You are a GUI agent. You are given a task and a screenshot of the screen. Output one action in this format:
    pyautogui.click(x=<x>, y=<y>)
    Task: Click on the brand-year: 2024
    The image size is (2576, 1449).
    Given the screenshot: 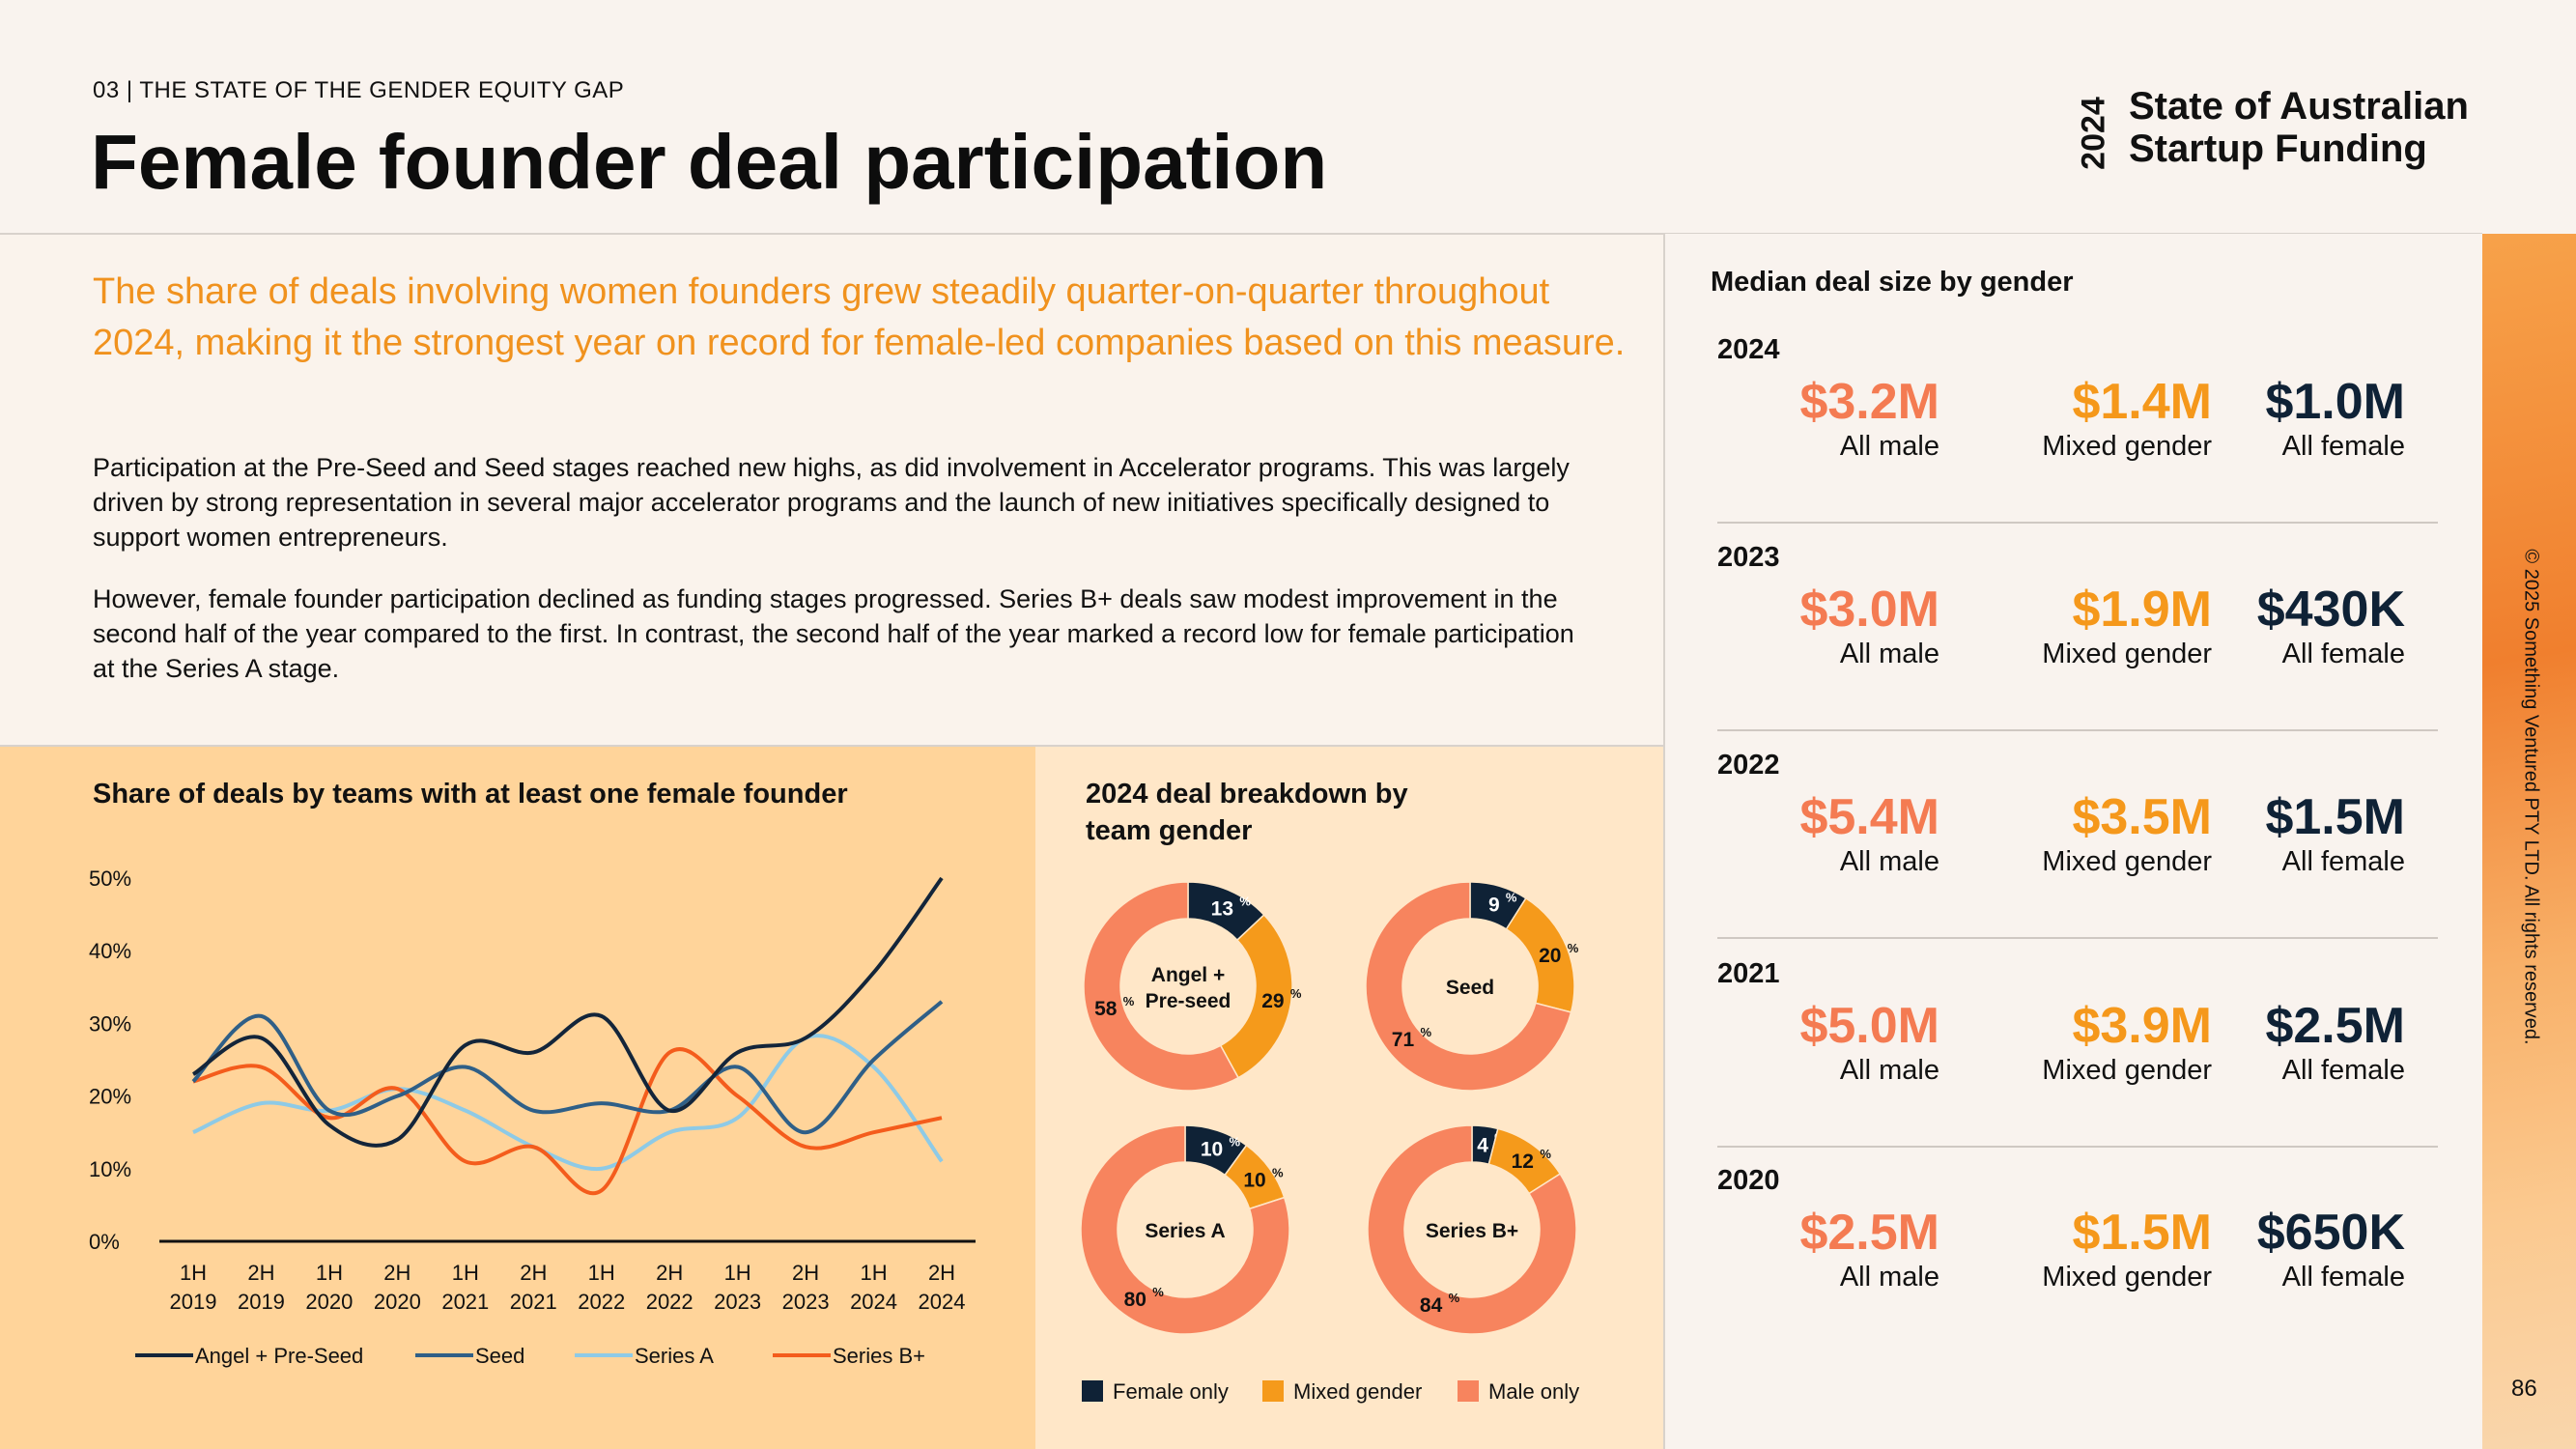 What is the action you would take?
    pyautogui.click(x=2093, y=133)
    